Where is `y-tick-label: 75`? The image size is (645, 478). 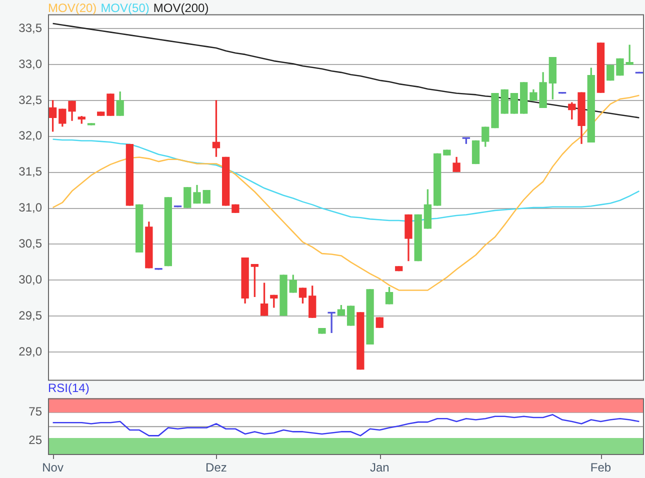
y-tick-label: 75 is located at coordinates (35, 411).